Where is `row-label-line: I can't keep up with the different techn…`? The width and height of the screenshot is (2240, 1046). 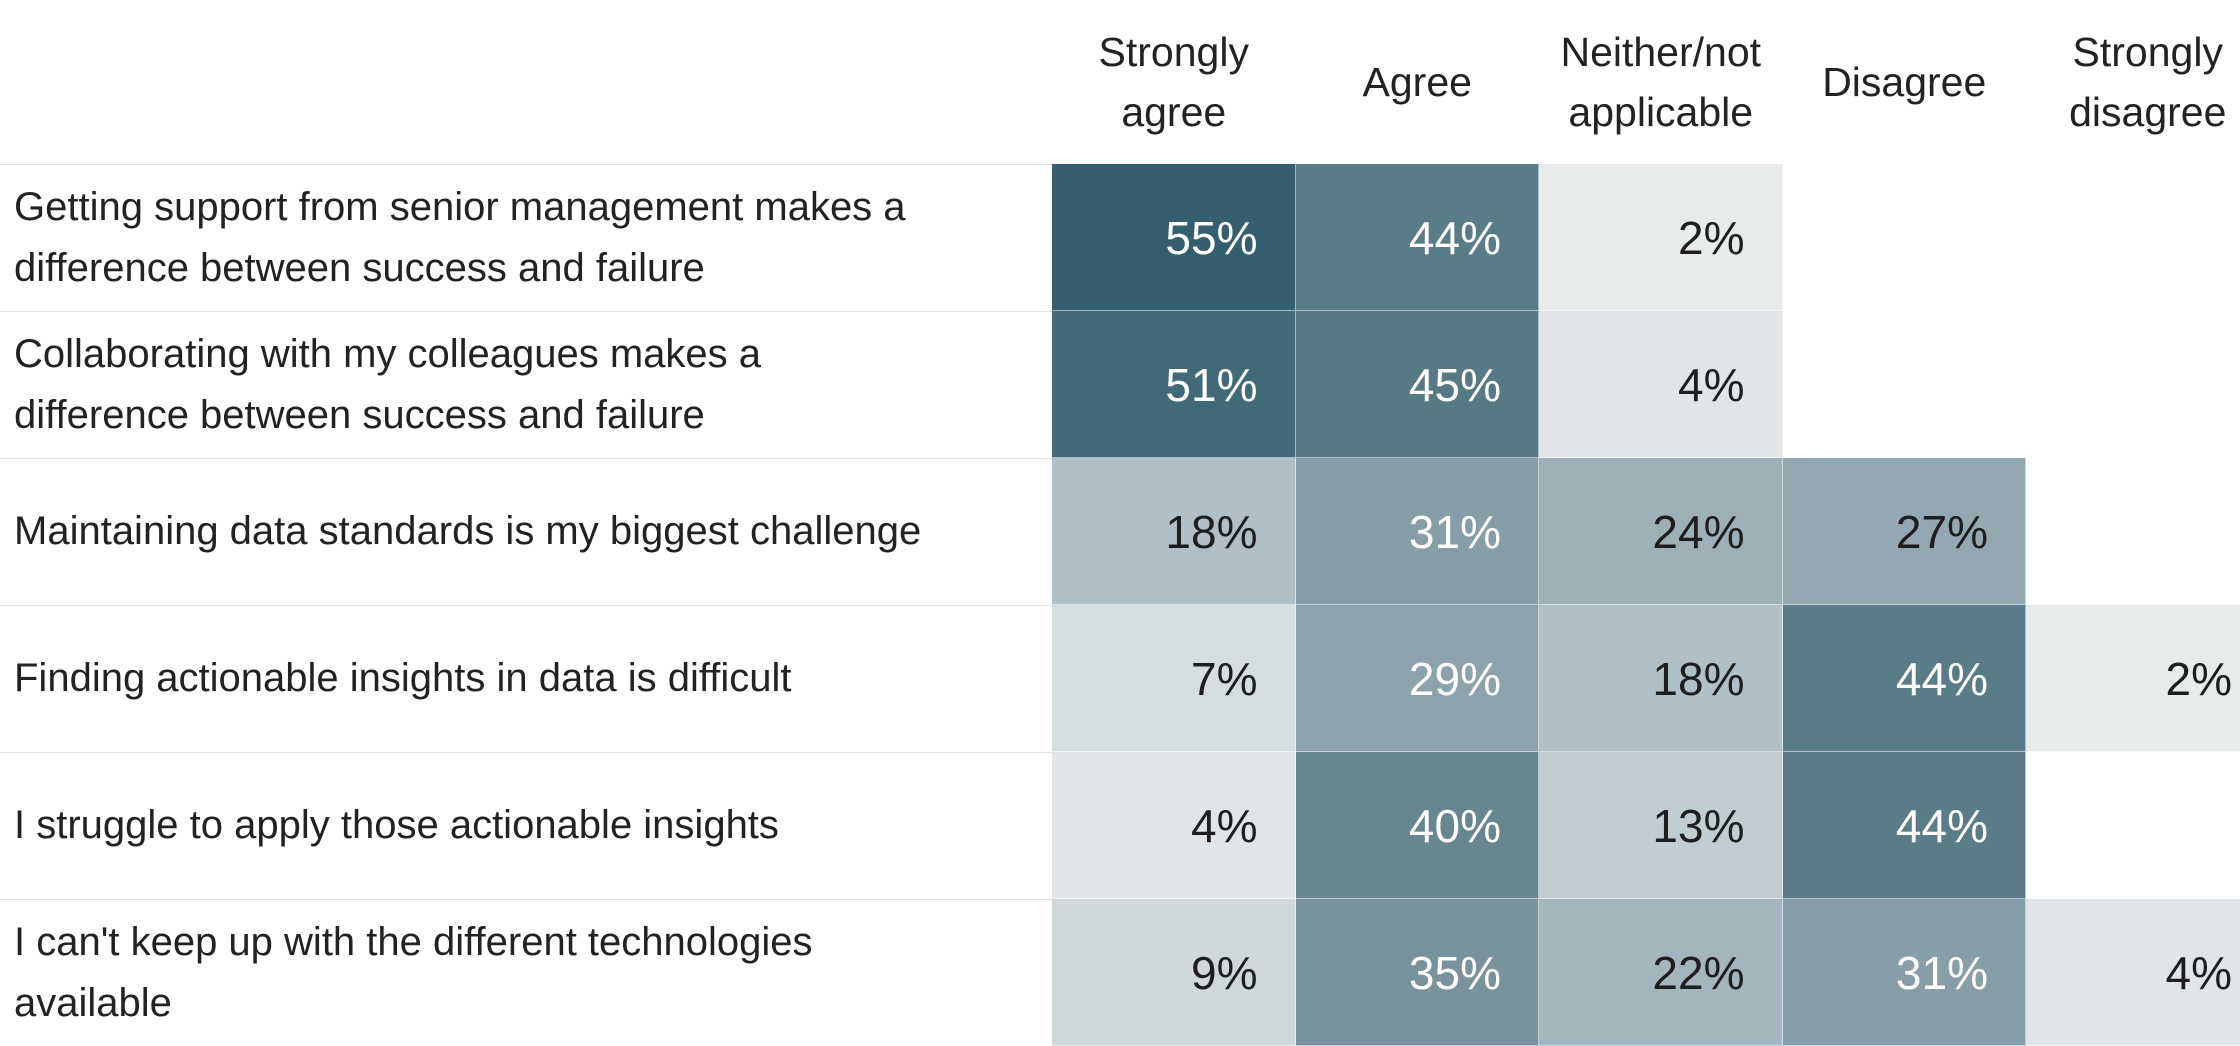 row-label-line: I can't keep up with the different techn… is located at coordinates (413, 941).